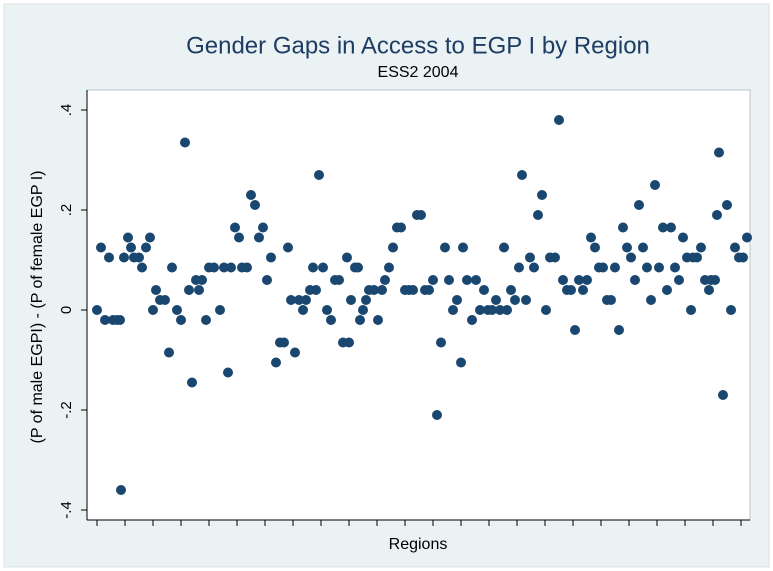  I want to click on chart-subtitle: ESS2 2004, so click(418, 72).